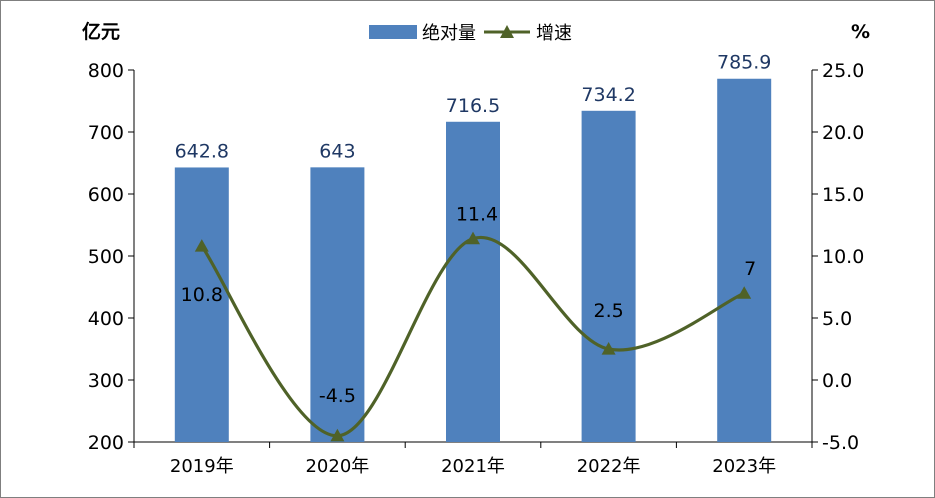 This screenshot has height=498, width=935. I want to click on left-axis-tick-label: 400, so click(106, 319).